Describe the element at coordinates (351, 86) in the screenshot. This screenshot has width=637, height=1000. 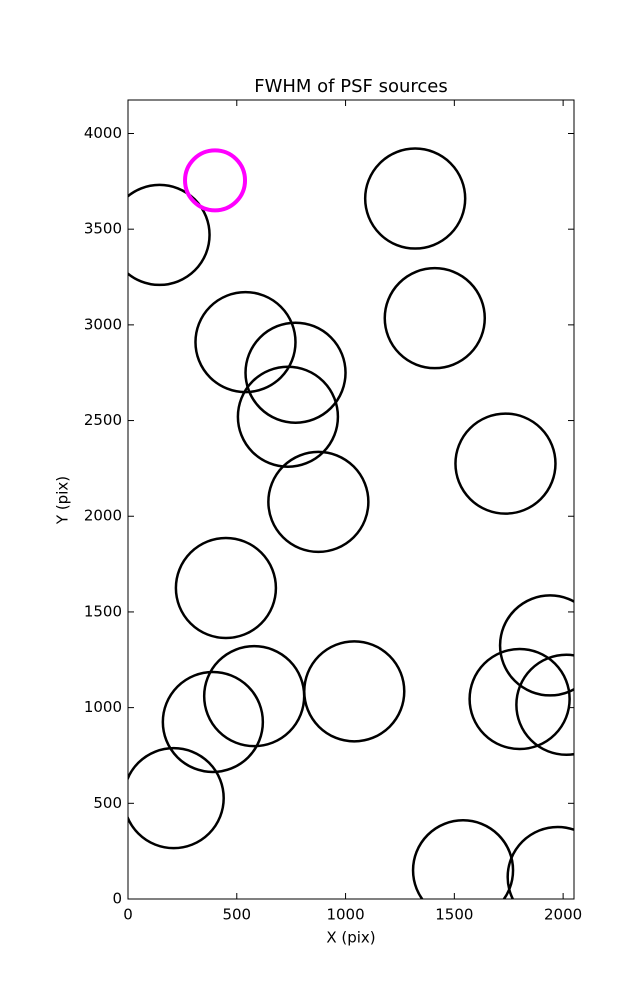
I see `chart-title: FWHM of PSF sources` at that location.